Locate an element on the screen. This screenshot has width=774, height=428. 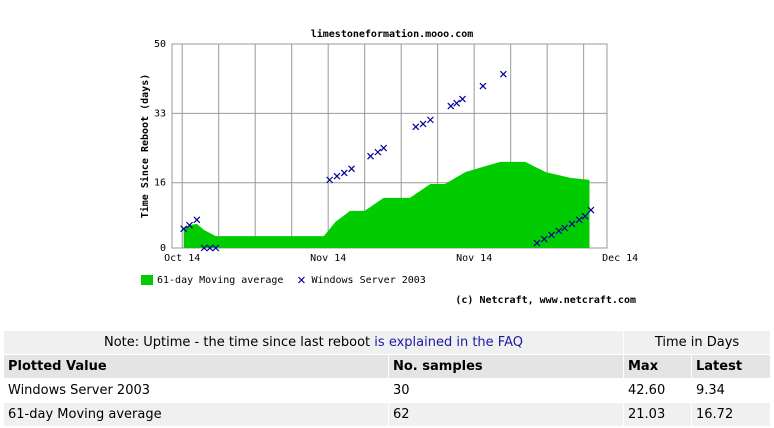
header: No. samples is located at coordinates (506, 366).